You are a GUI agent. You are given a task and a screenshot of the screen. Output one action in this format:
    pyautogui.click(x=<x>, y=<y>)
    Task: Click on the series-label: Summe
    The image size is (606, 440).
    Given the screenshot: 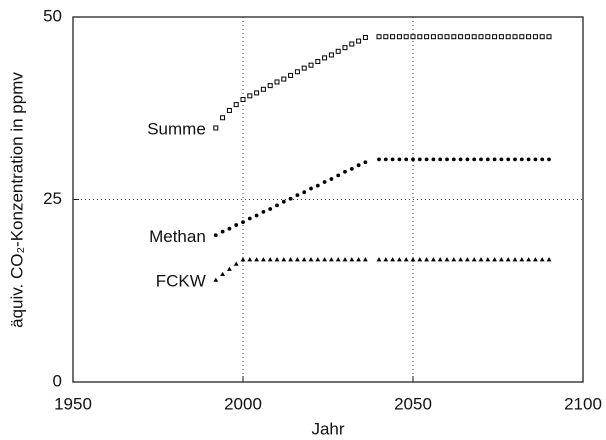 What is the action you would take?
    pyautogui.click(x=176, y=128)
    